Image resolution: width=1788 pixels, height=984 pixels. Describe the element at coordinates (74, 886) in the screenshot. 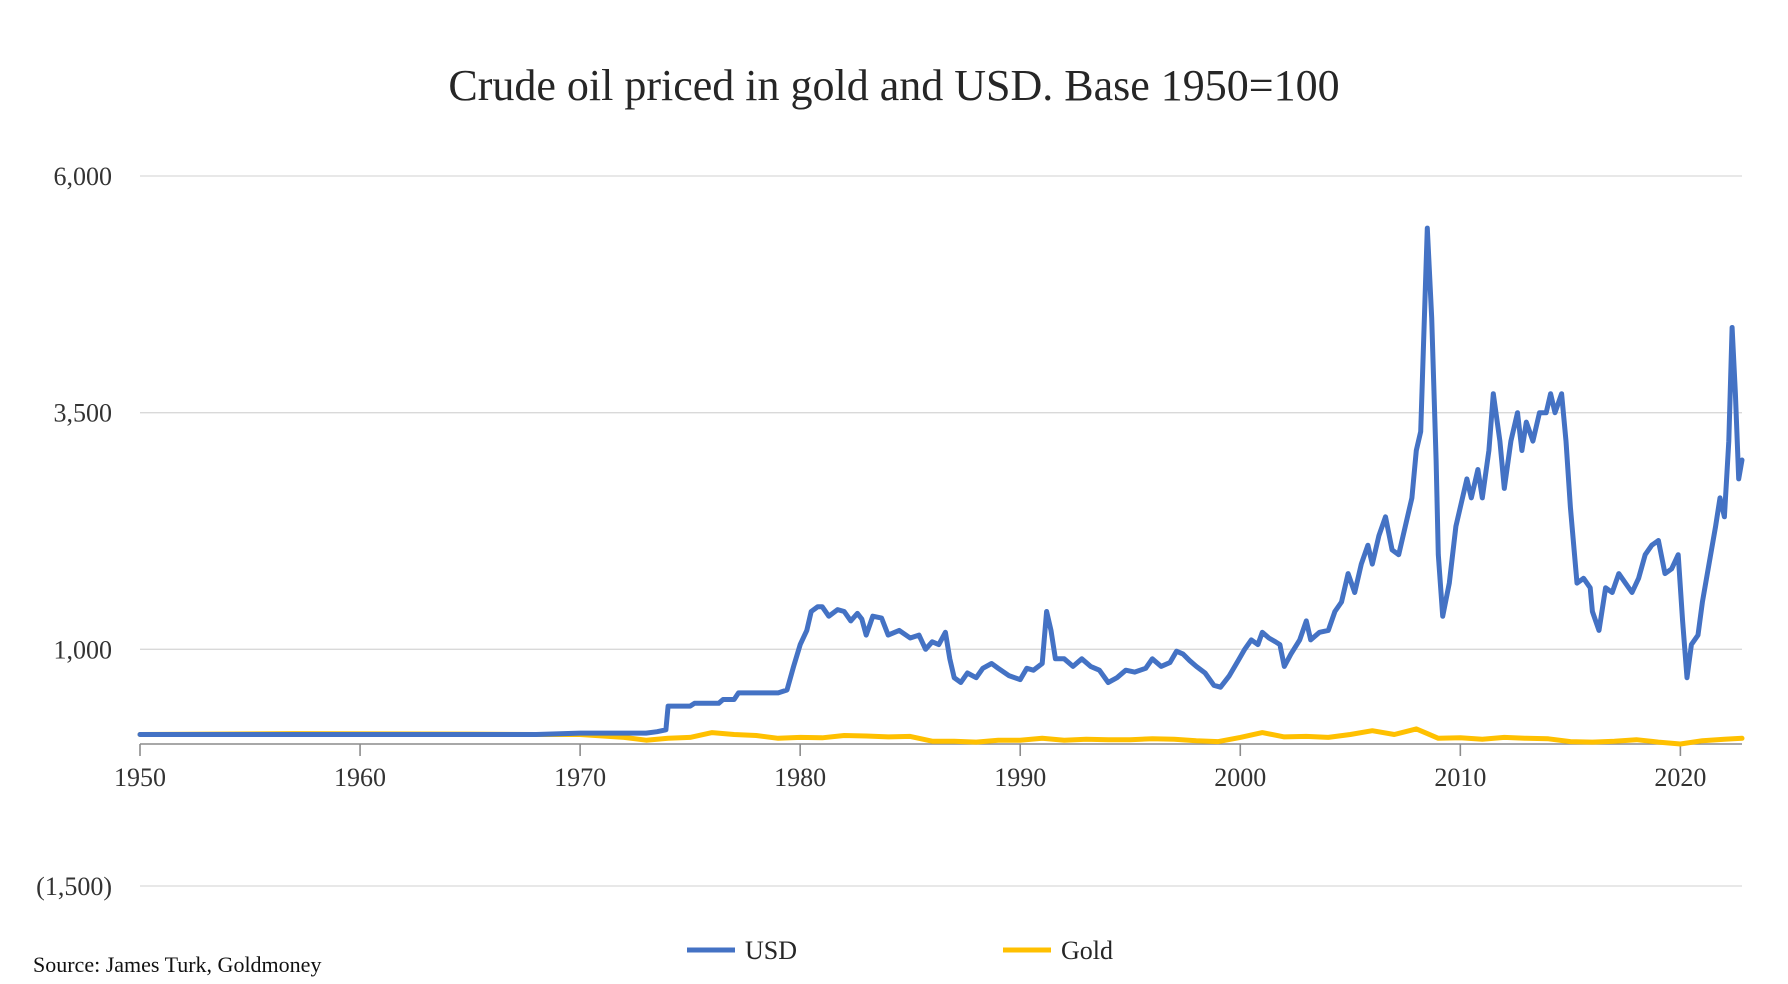

I see `y-tick-label: (1,500)` at that location.